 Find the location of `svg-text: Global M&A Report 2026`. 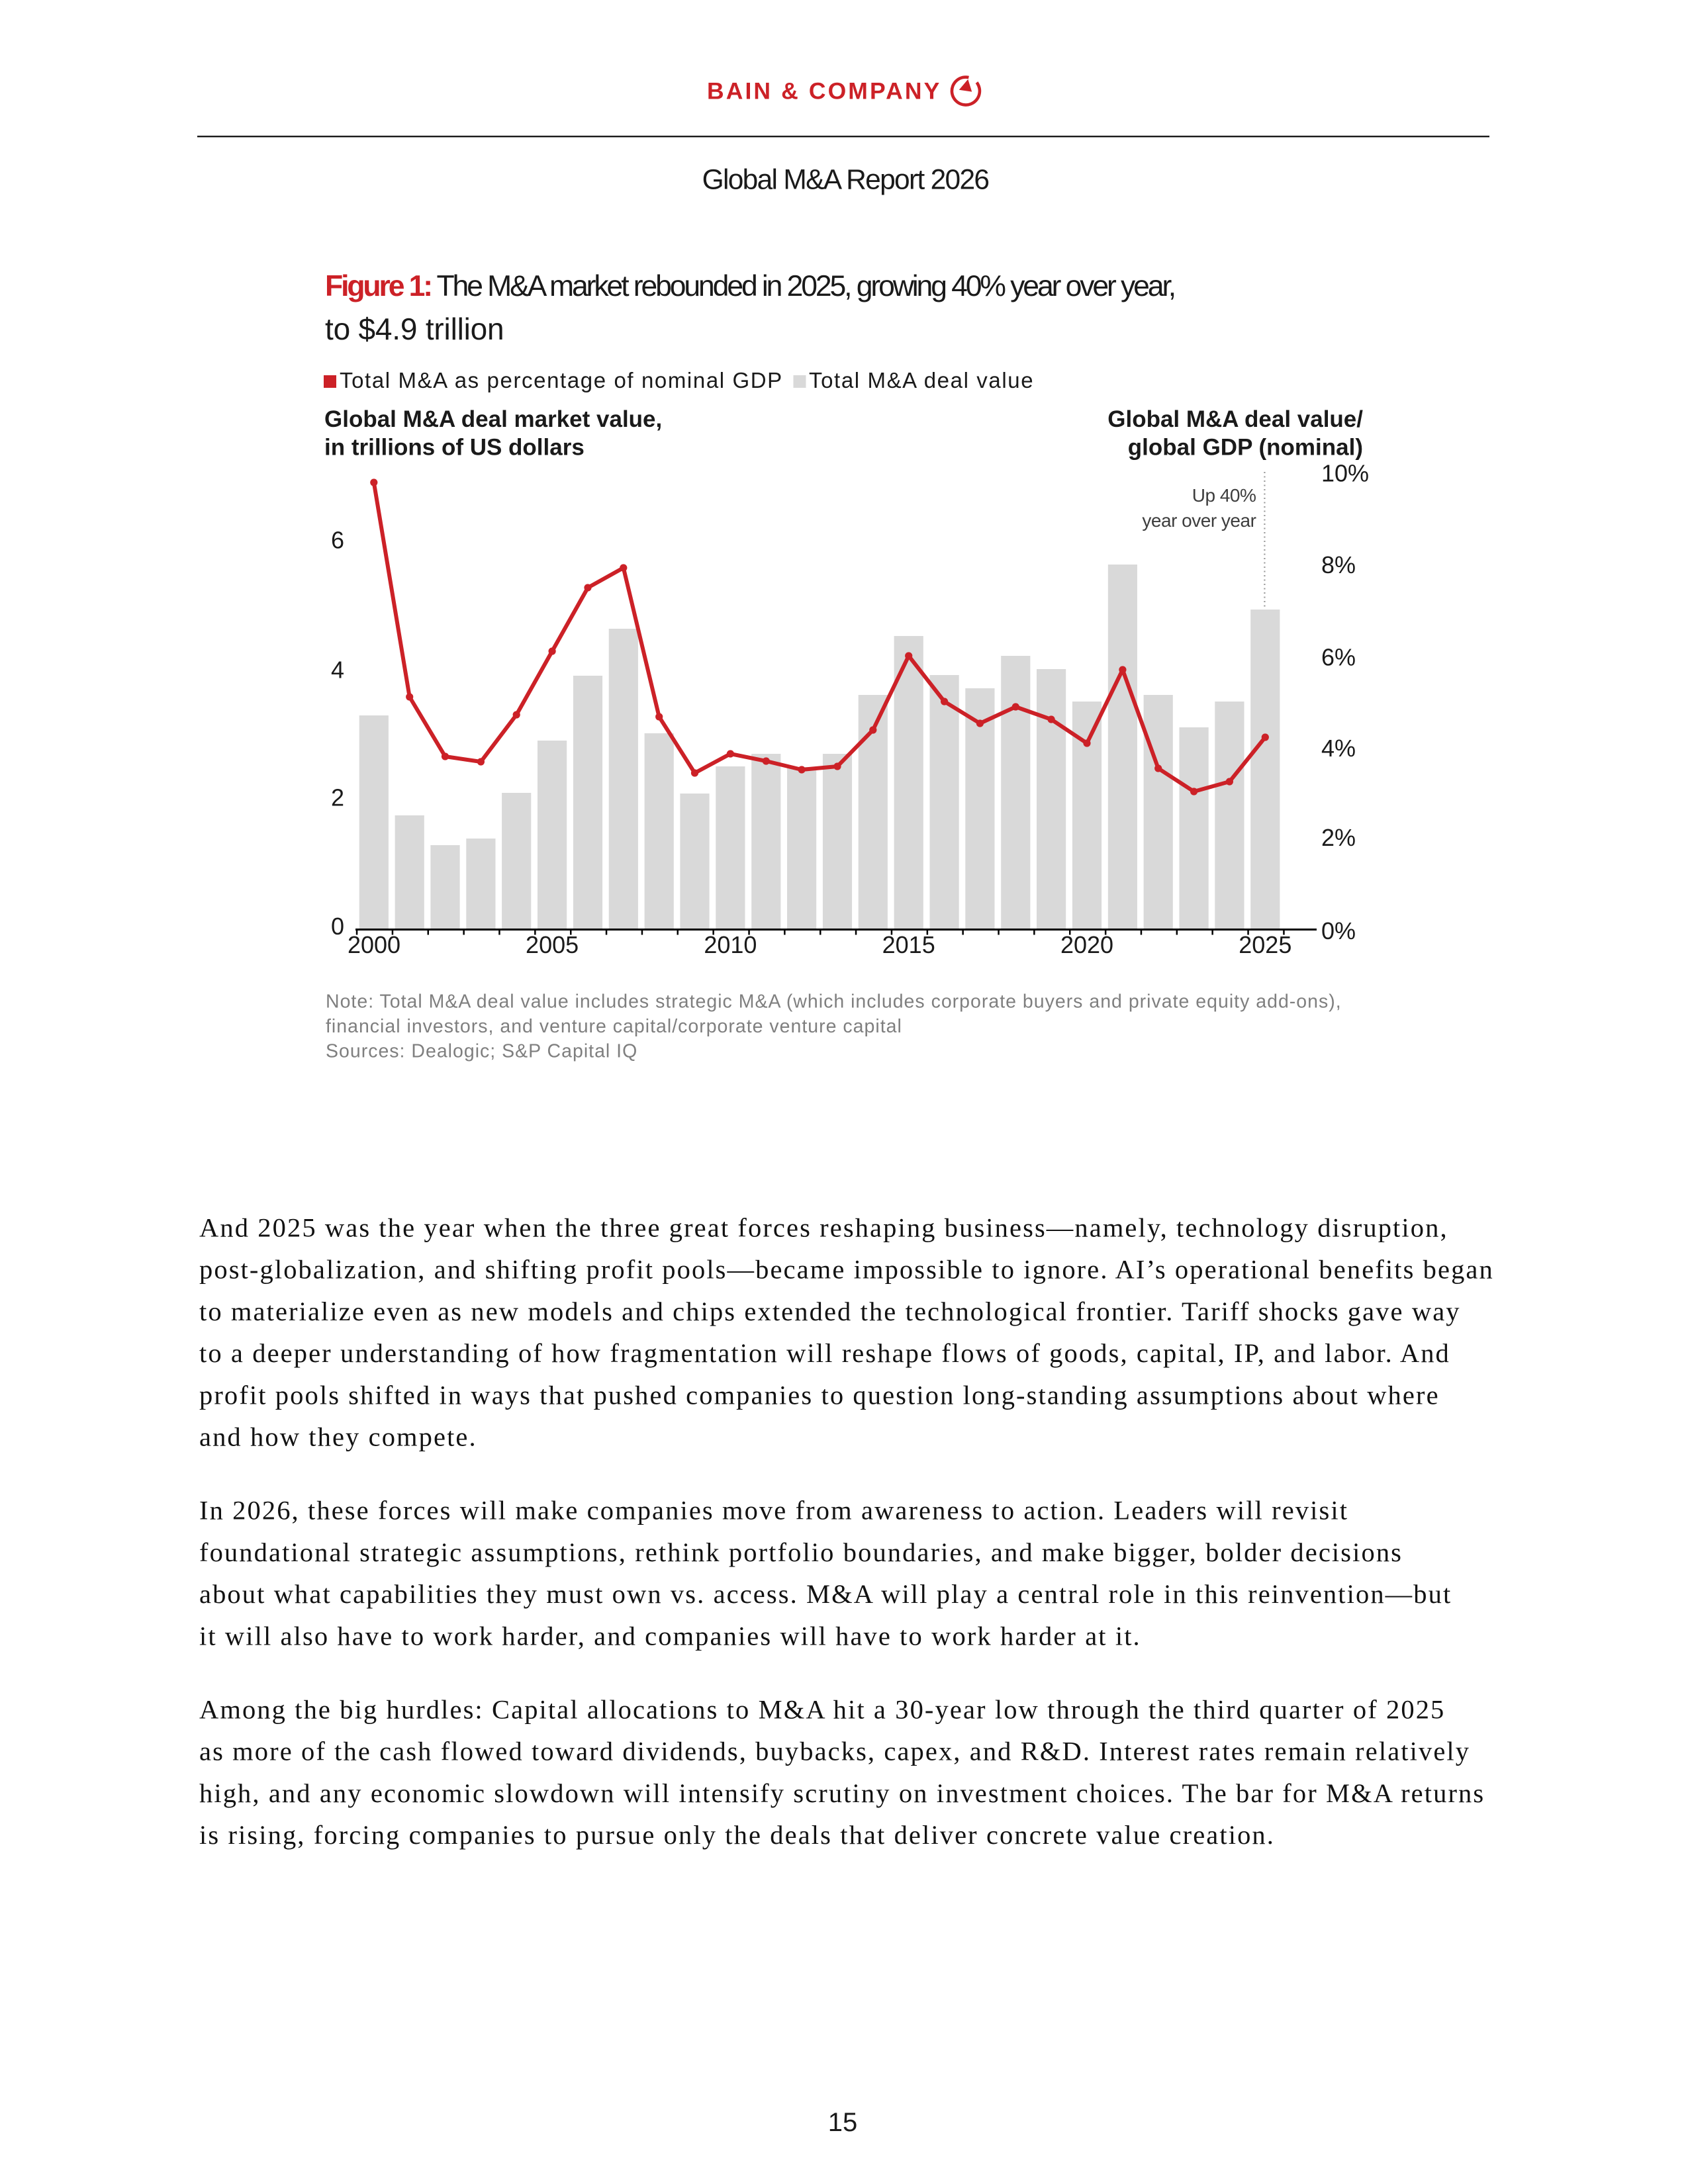

svg-text: Global M&A Report 2026 is located at coordinates (845, 179).